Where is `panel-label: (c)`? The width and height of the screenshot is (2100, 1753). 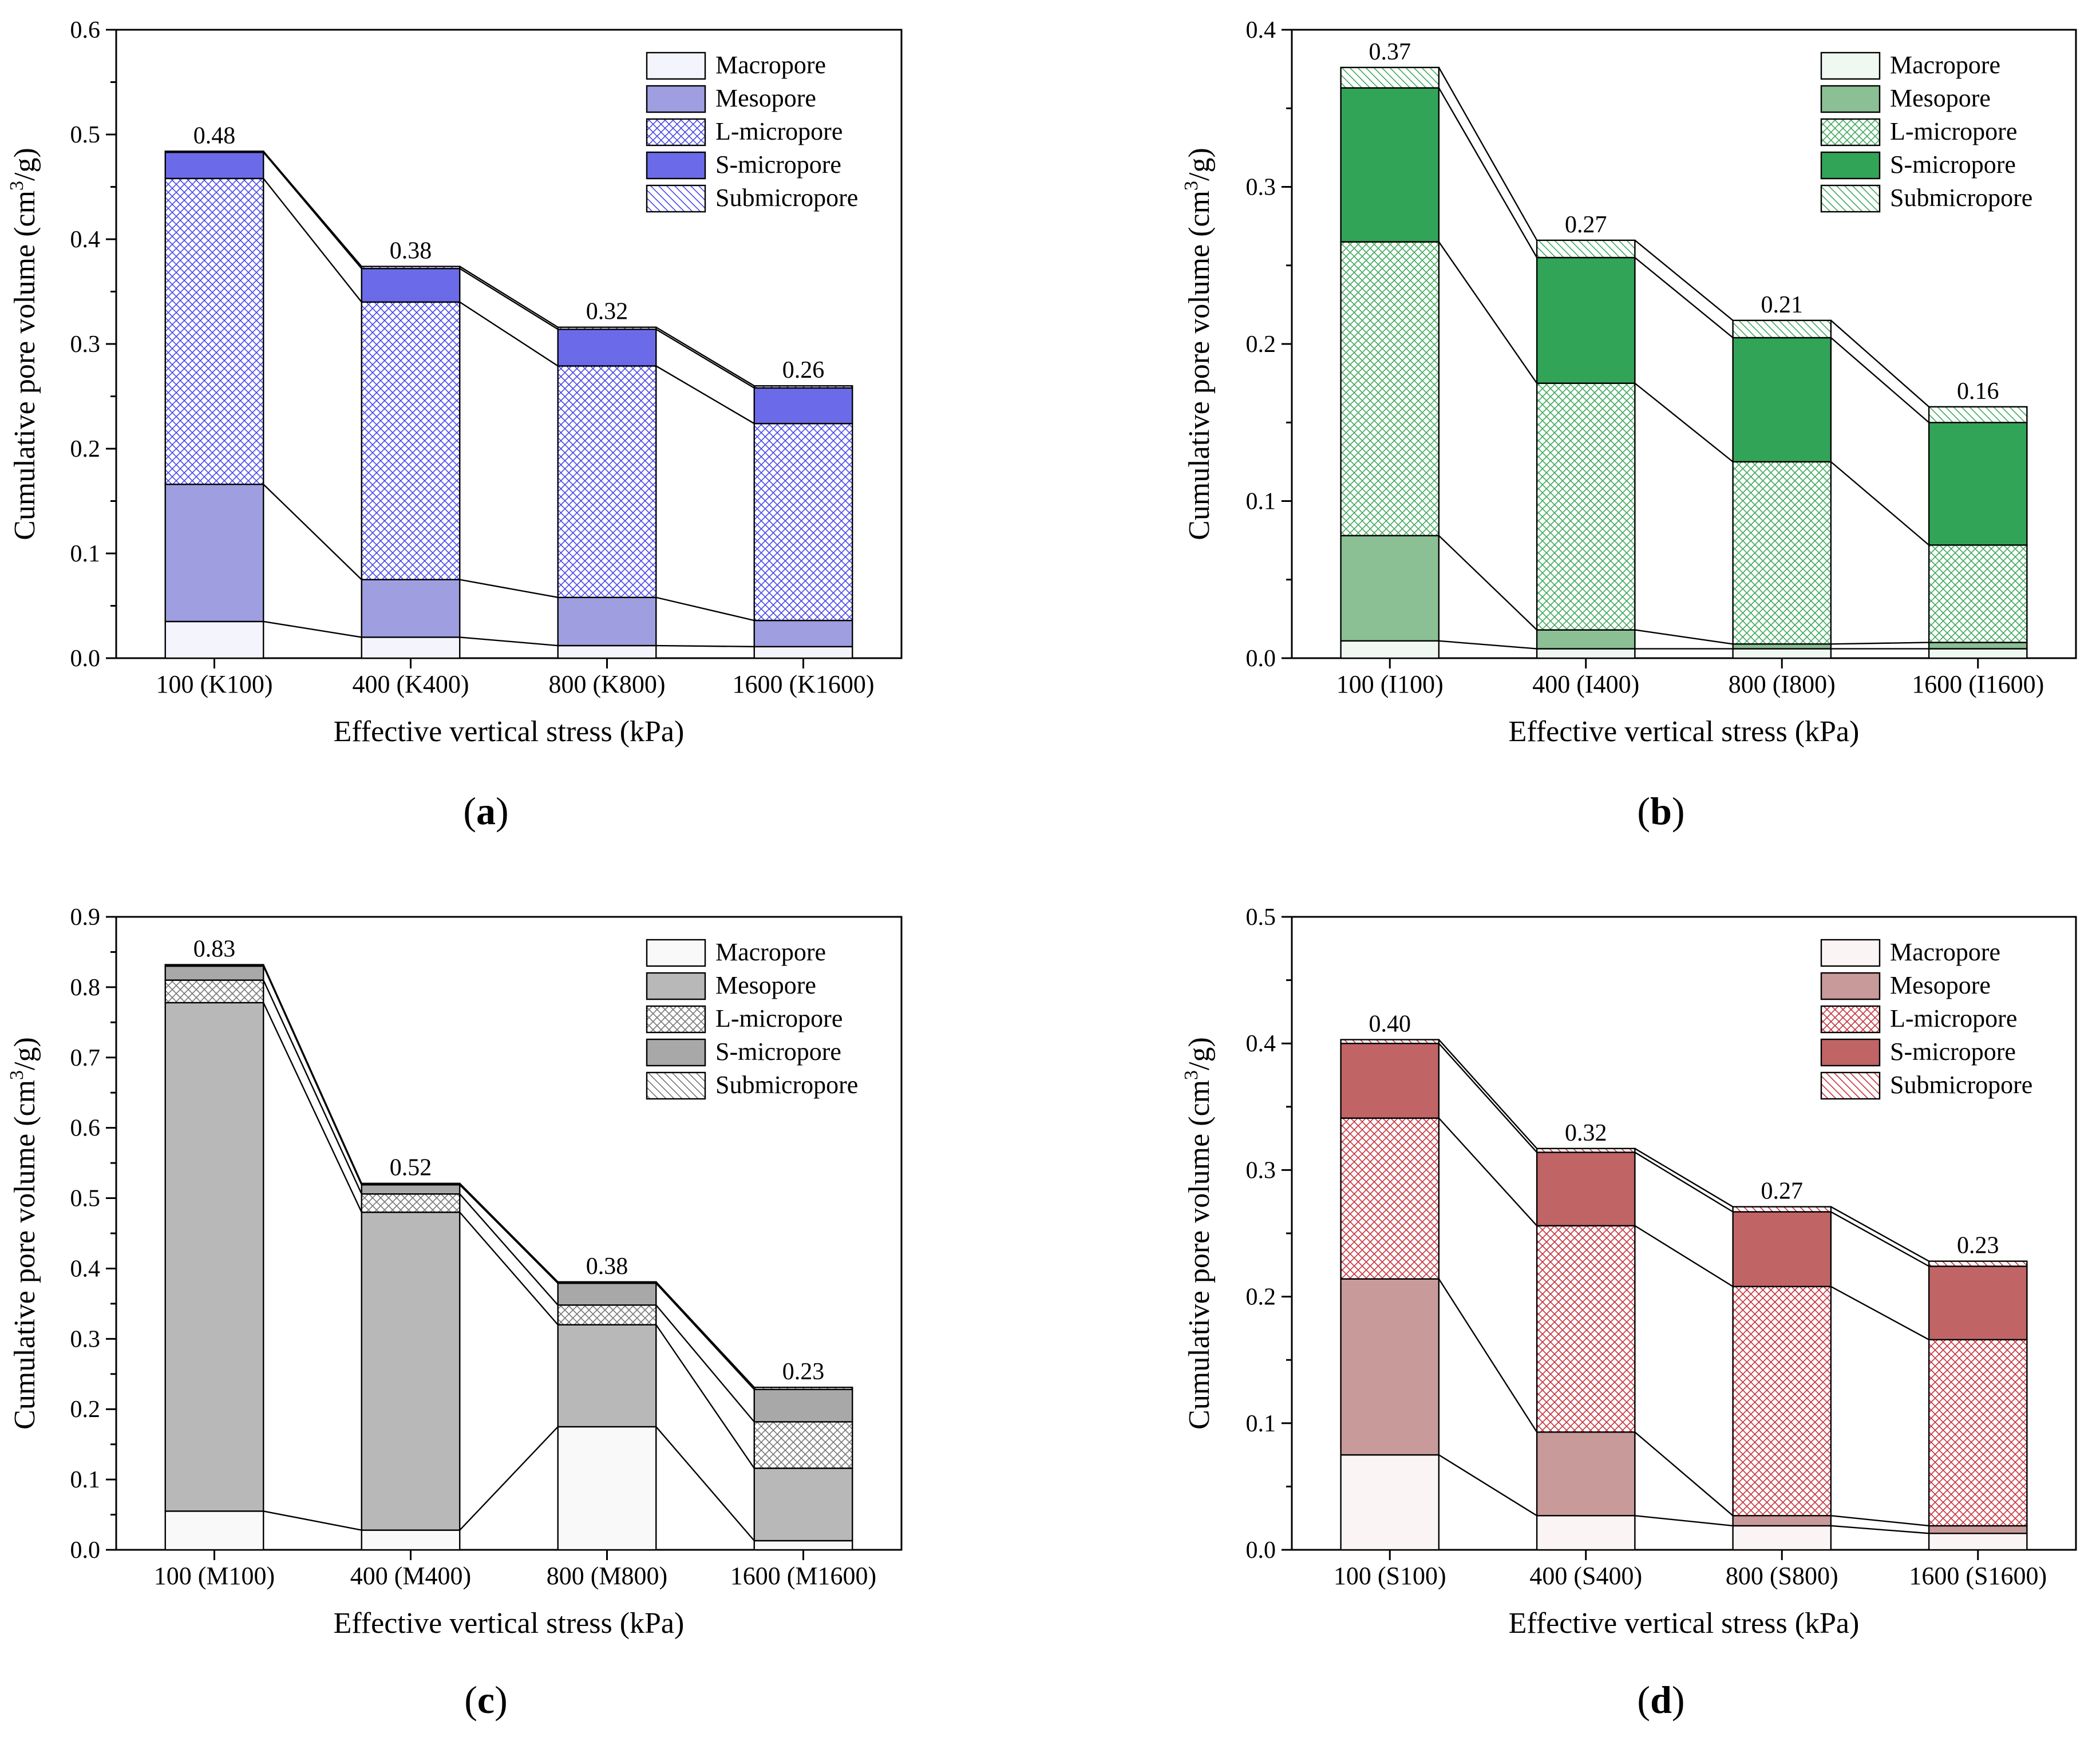
panel-label: (c) is located at coordinates (486, 1700).